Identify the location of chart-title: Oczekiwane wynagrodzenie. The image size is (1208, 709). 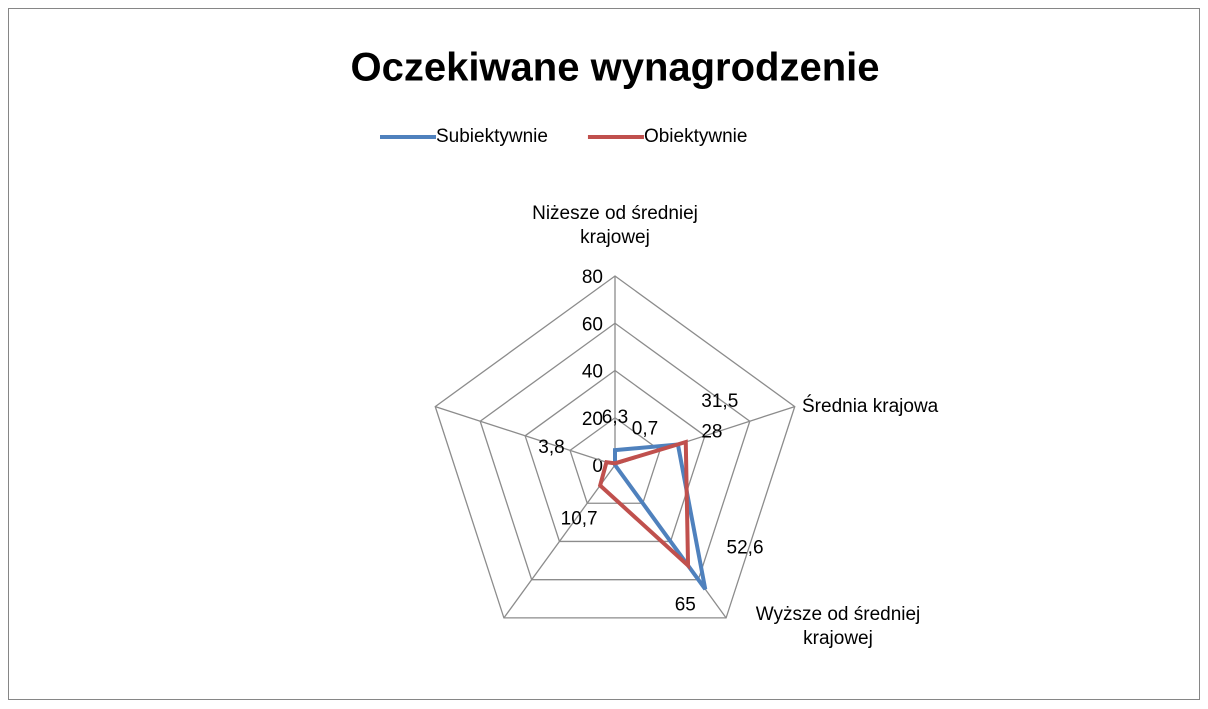
(614, 68).